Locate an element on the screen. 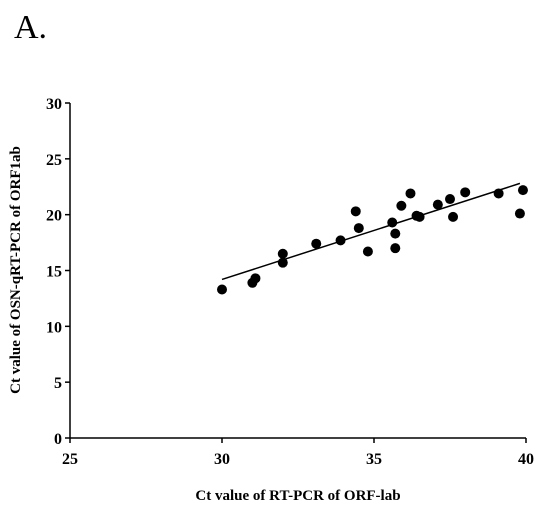 Image resolution: width=542 pixels, height=517 pixels. y-tick-label: 25 is located at coordinates (54, 160).